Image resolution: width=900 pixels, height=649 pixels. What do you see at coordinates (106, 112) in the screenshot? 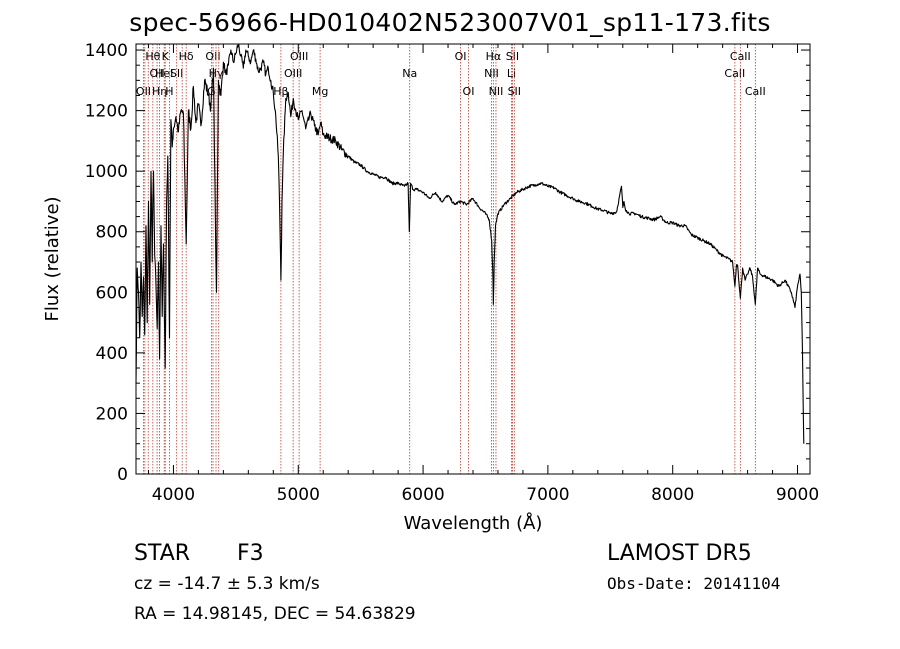
I see `y-tick-label: 1200` at bounding box center [106, 112].